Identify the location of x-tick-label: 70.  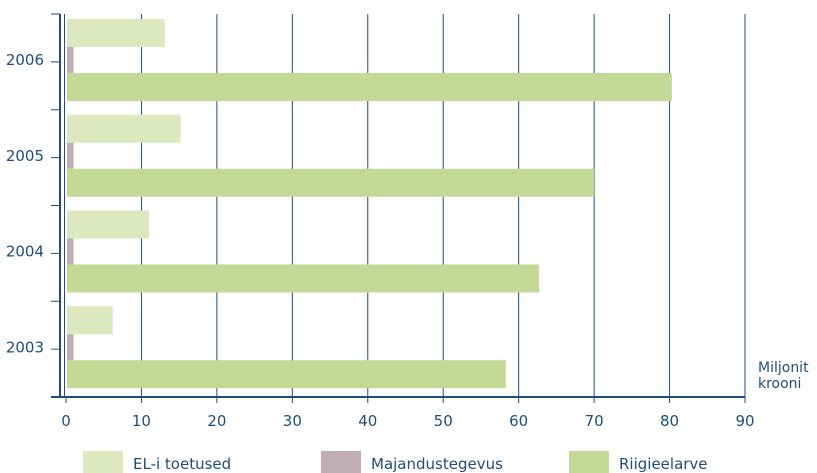
(594, 421).